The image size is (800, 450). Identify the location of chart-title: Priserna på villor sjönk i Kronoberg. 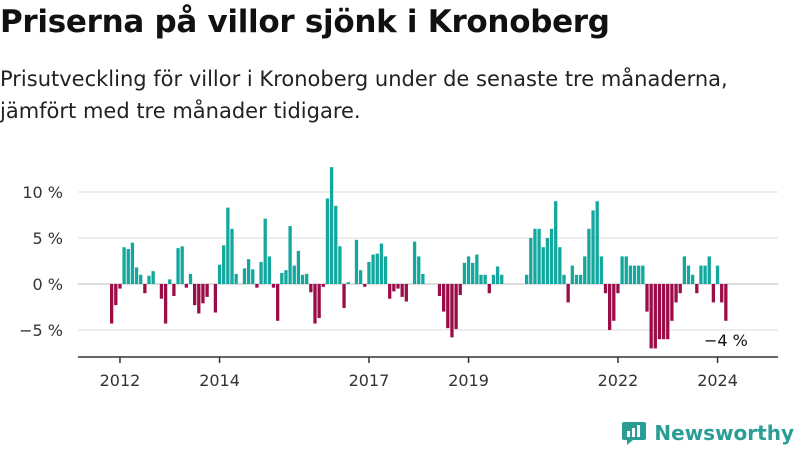
(305, 22).